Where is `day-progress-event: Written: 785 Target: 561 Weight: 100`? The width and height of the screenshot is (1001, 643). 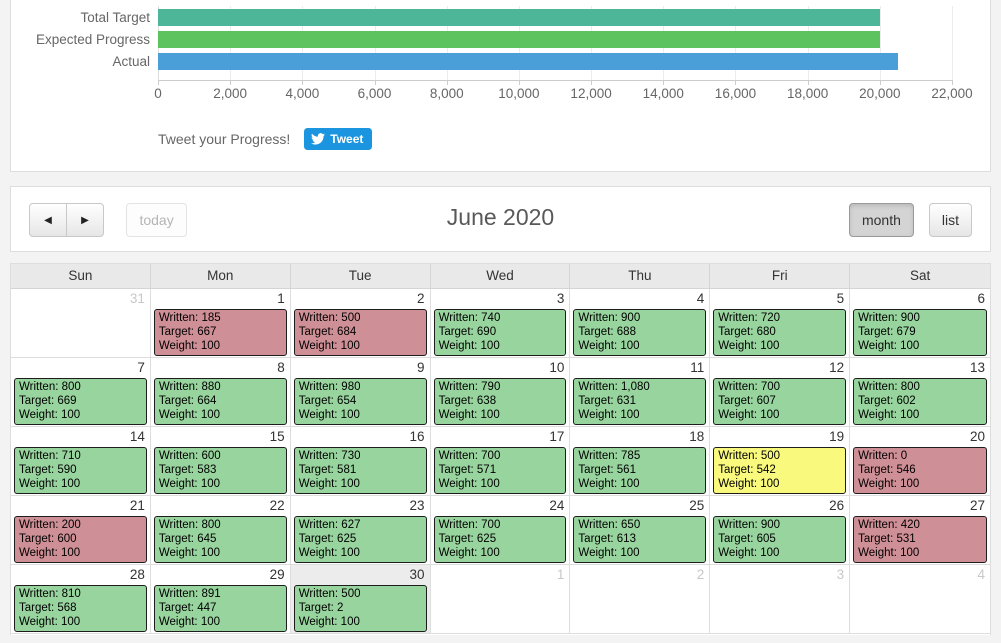 day-progress-event: Written: 785 Target: 561 Weight: 100 is located at coordinates (640, 470).